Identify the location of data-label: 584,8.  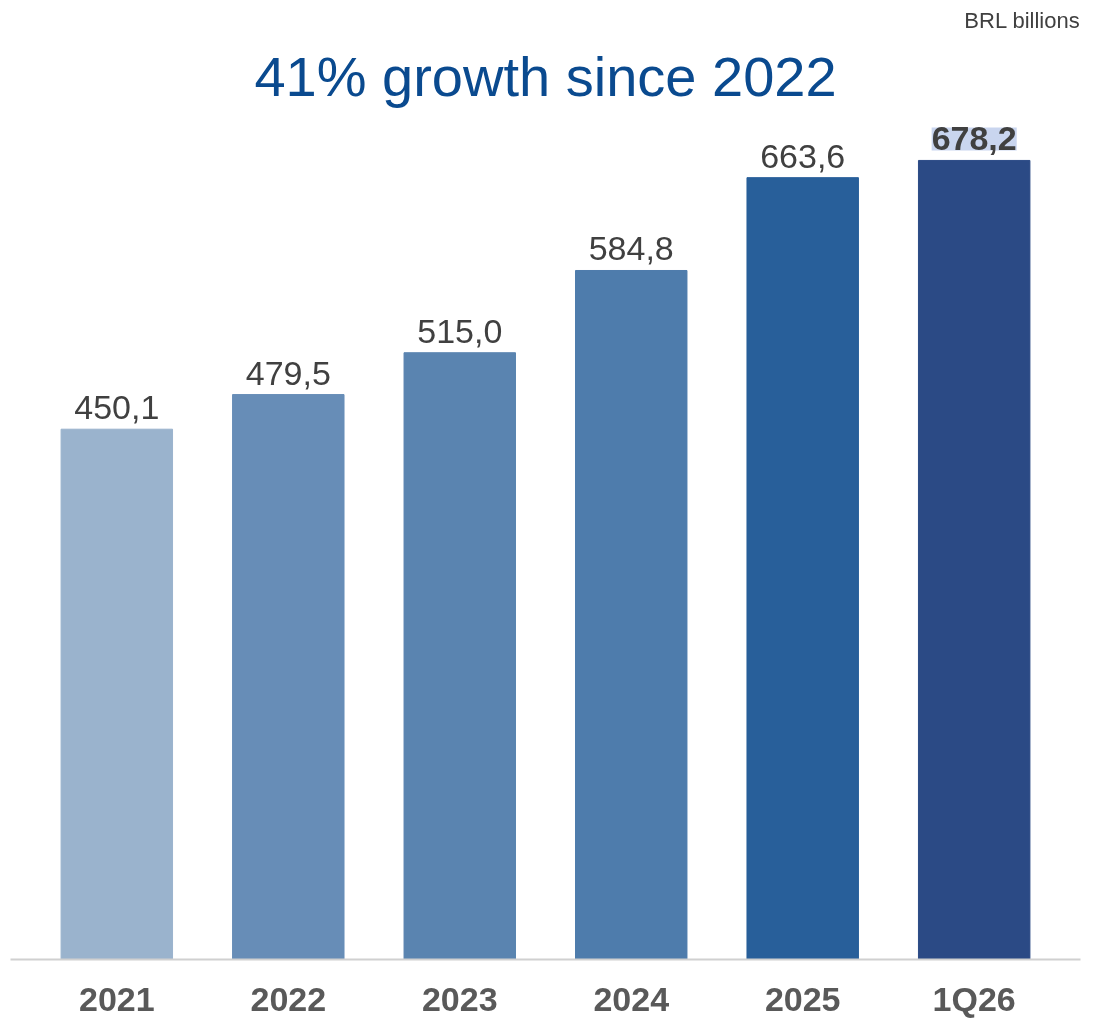
(631, 248).